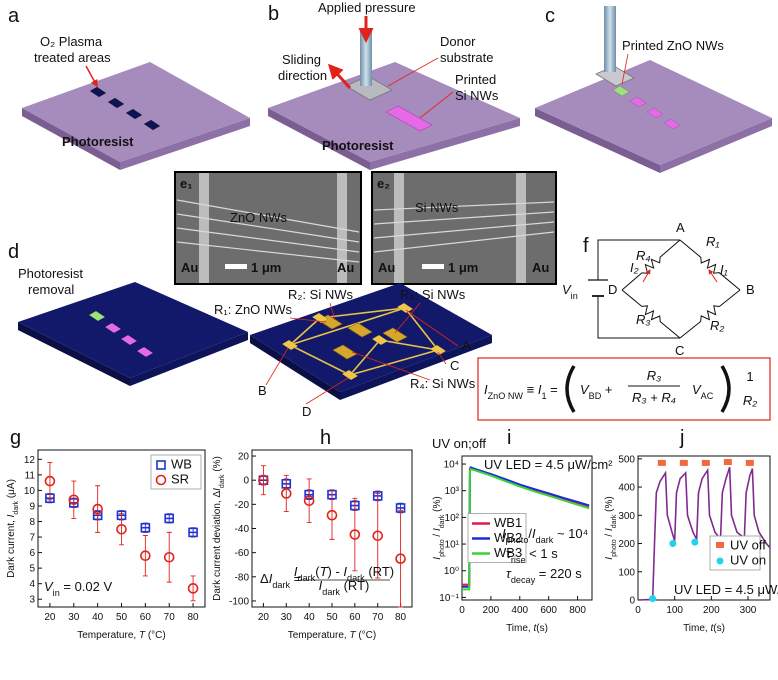  What do you see at coordinates (586, 246) in the screenshot?
I see `panel-label: f` at bounding box center [586, 246].